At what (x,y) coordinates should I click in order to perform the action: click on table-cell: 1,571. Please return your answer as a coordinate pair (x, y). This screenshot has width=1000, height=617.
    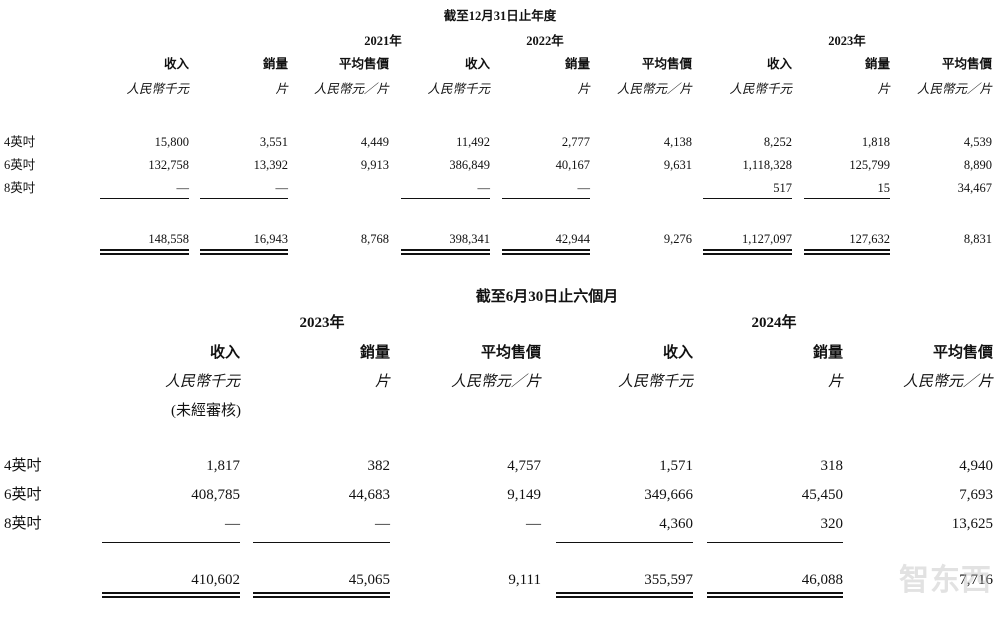
    Looking at the image, I should click on (676, 466).